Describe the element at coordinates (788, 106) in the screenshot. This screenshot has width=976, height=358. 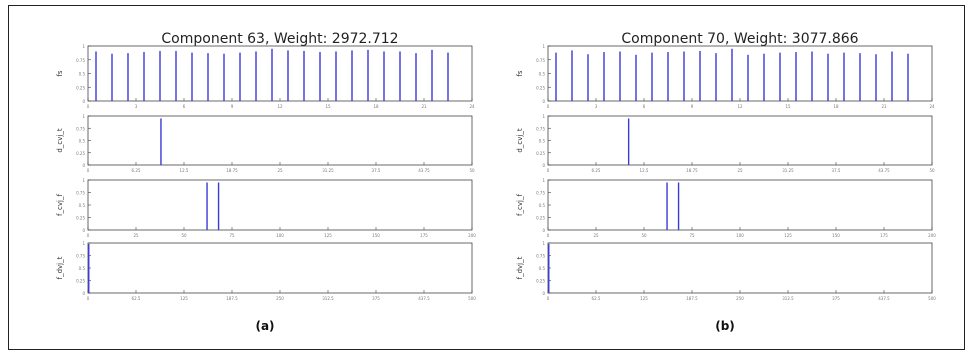
I see `x-tick-label: 15` at that location.